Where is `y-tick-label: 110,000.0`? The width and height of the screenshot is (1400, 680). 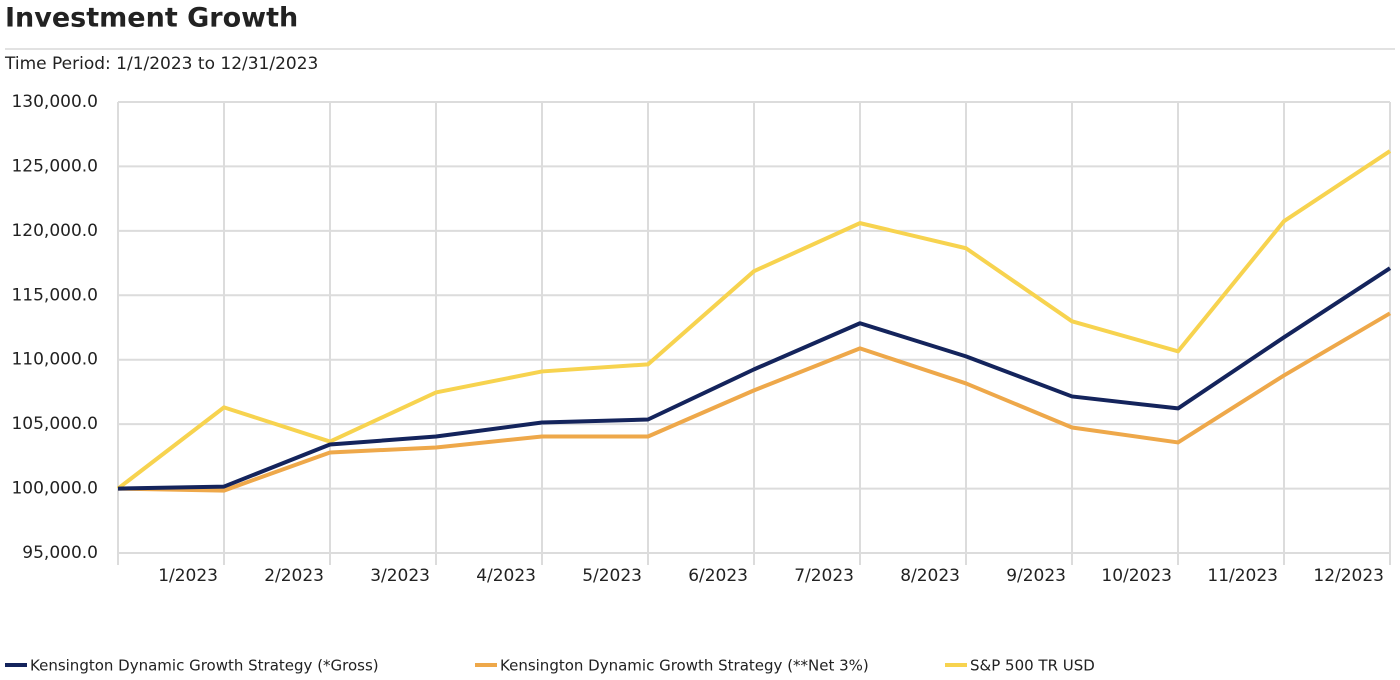
y-tick-label: 110,000.0 is located at coordinates (54, 360).